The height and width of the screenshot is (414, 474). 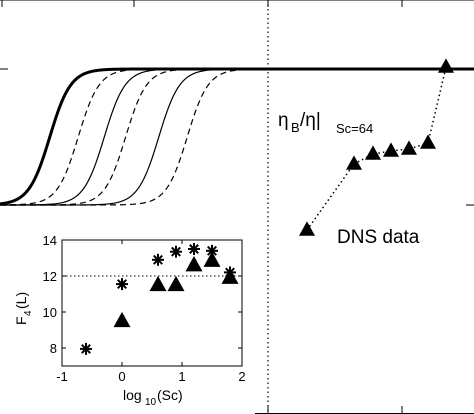 I want to click on dns-label: DNS data, so click(x=378, y=237).